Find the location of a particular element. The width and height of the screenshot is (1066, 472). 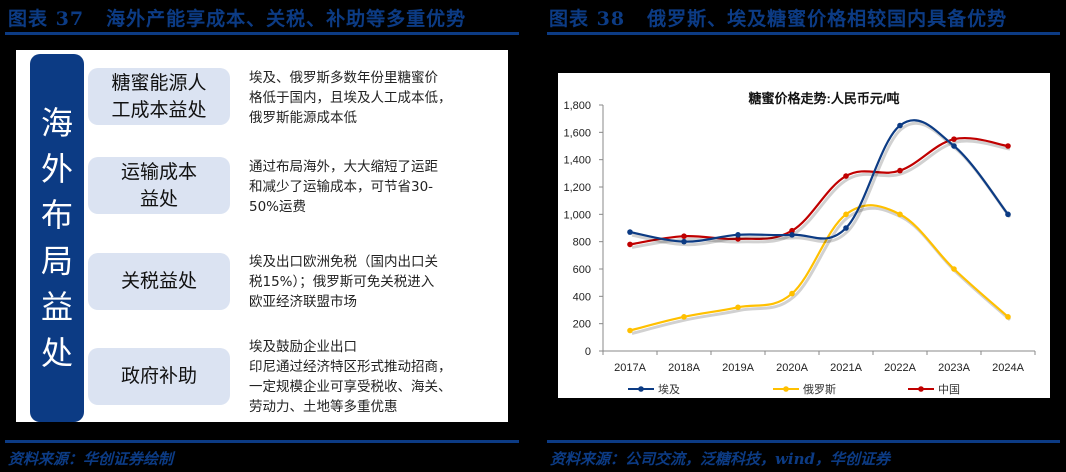

label-line: 政府补助 is located at coordinates (158, 376).